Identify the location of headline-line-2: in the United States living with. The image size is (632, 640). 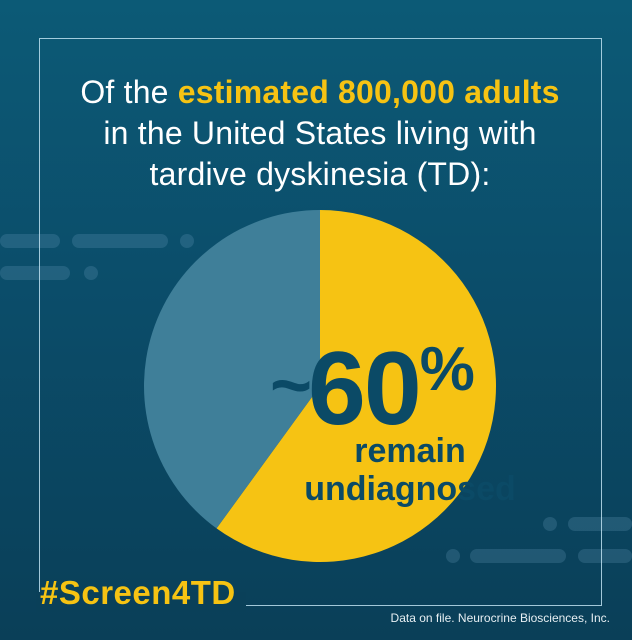
(320, 133).